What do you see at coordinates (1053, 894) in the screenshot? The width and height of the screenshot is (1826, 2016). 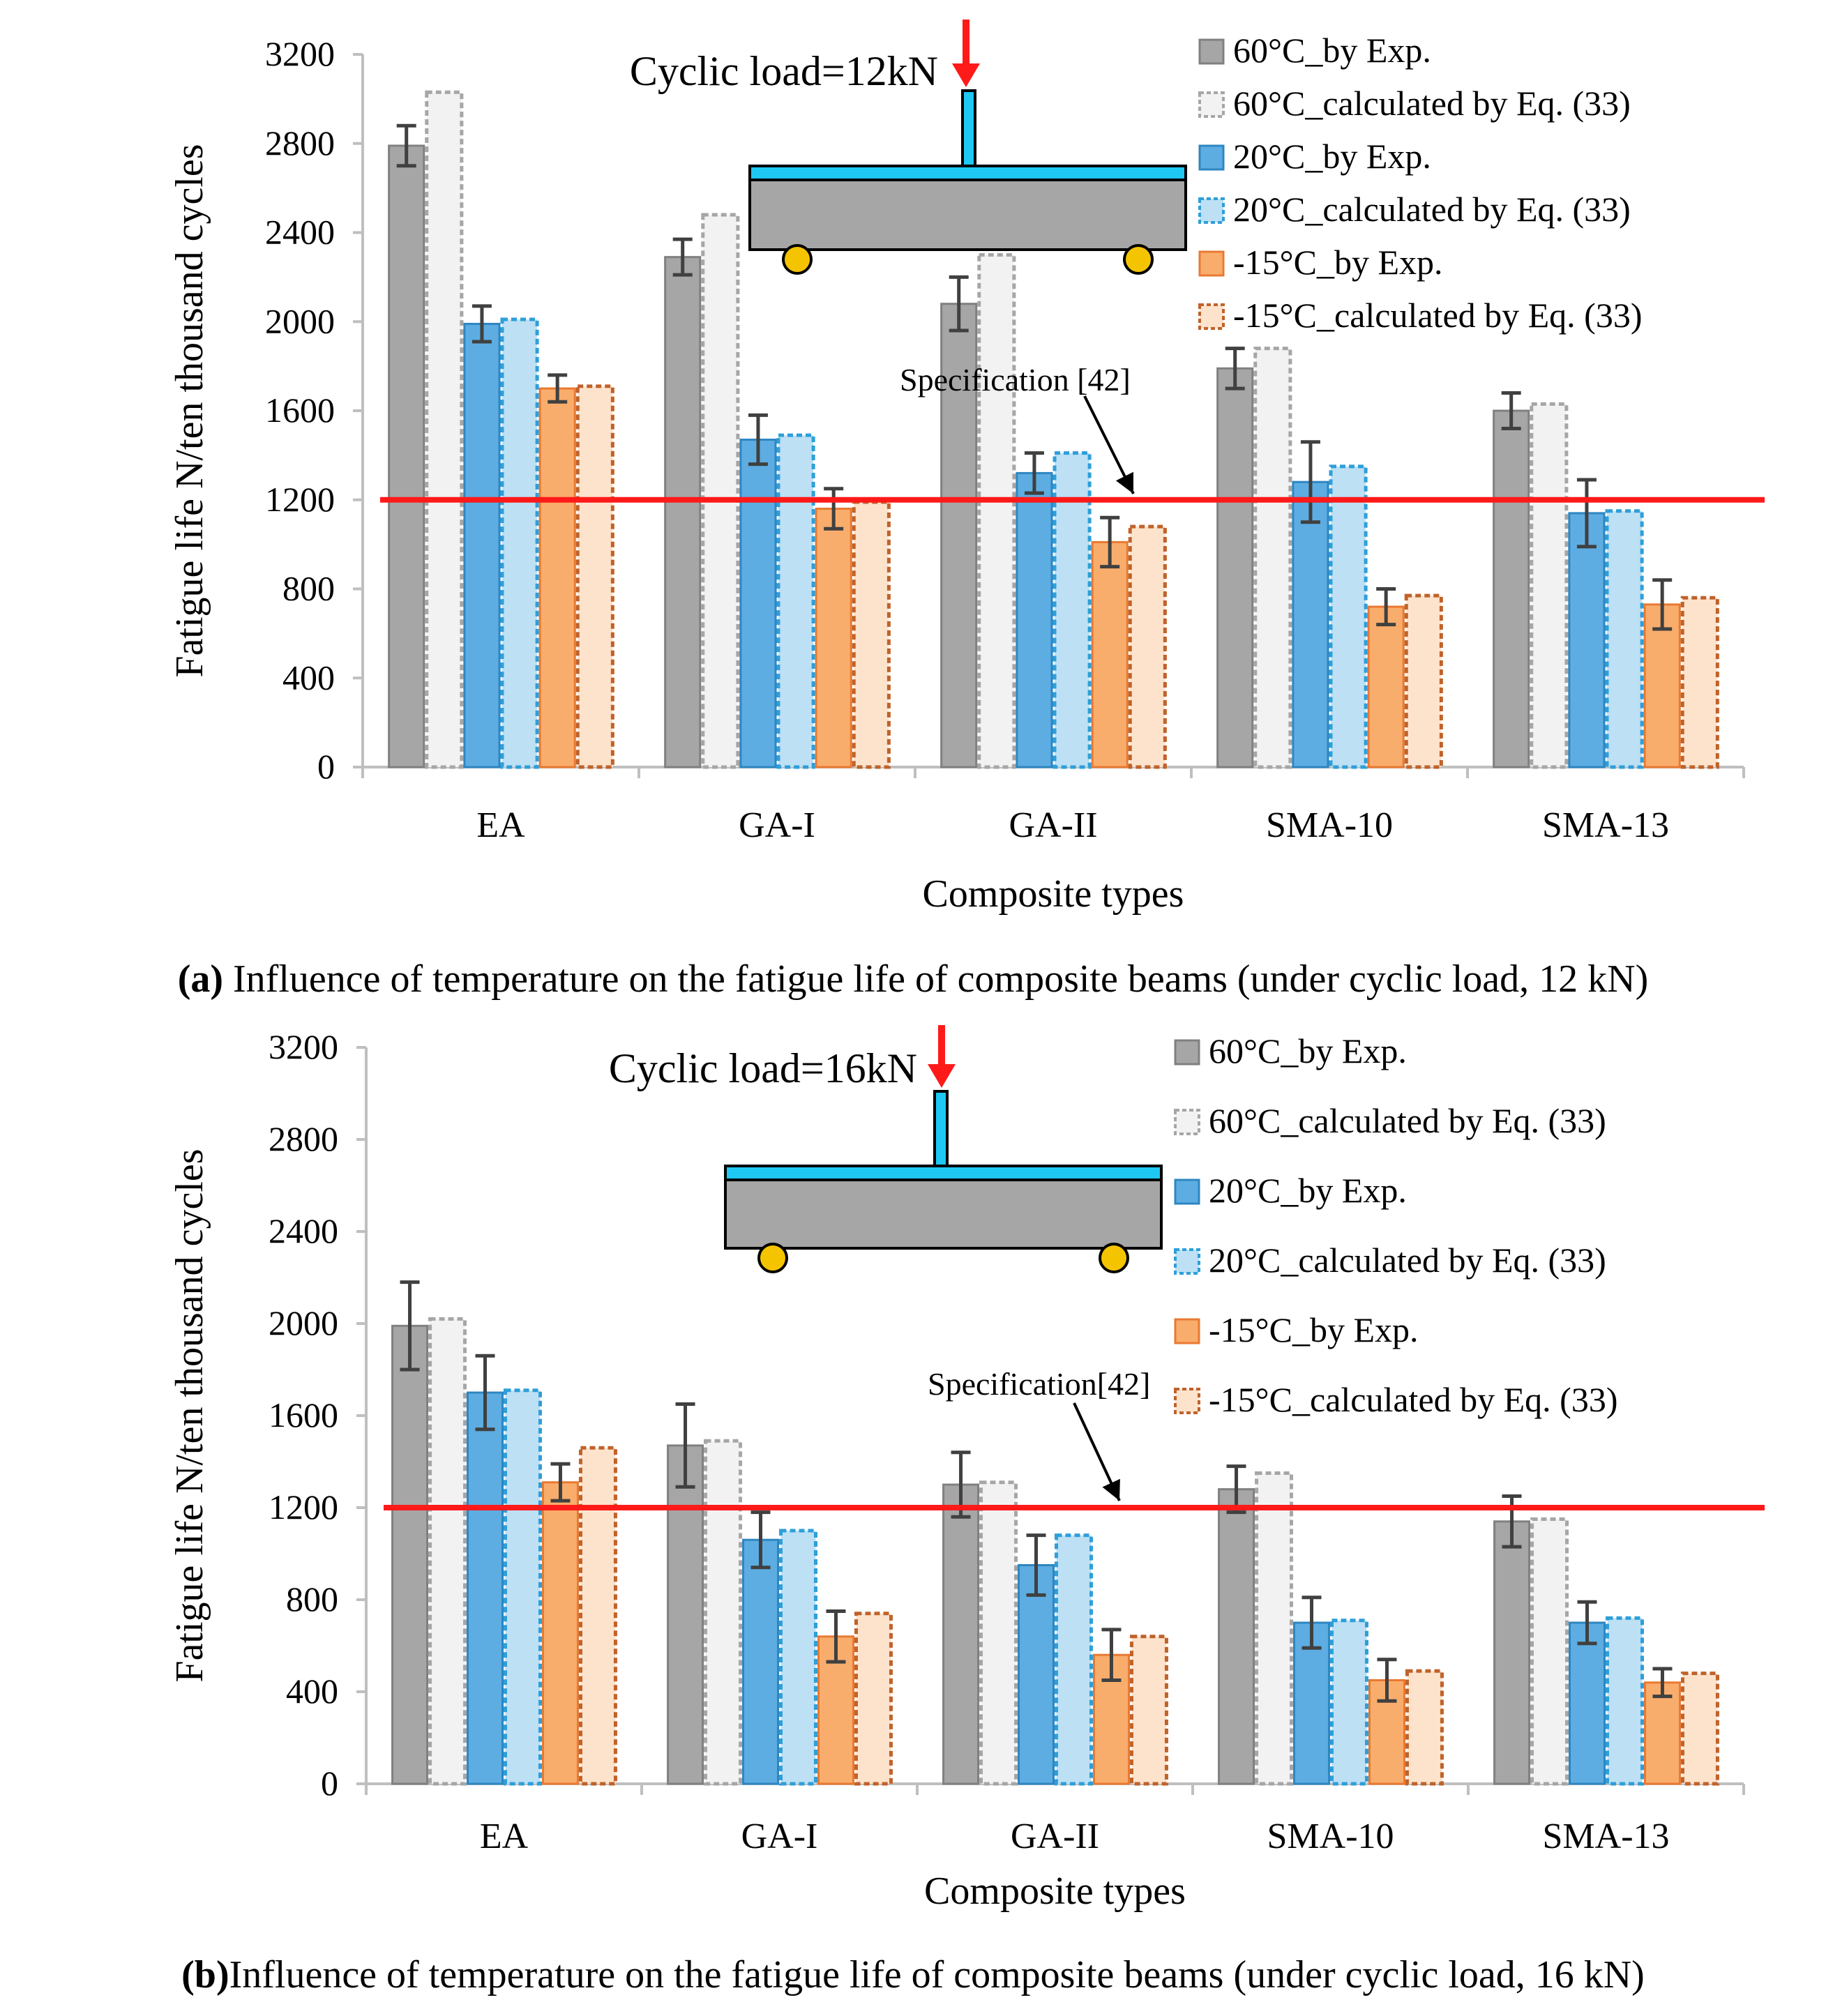 I see `p0-x-axis-title: Composite types` at bounding box center [1053, 894].